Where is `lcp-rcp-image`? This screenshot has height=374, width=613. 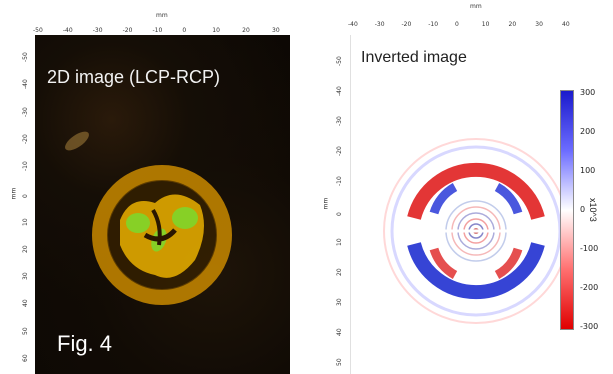 lcp-rcp-image is located at coordinates (148, 218).